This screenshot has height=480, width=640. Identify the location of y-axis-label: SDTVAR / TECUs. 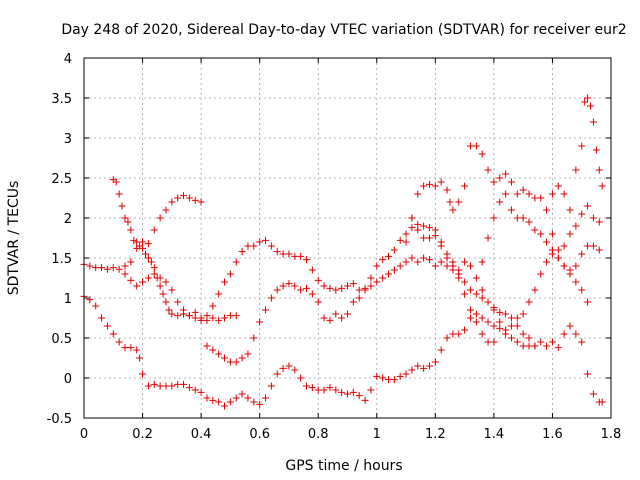
(14, 238).